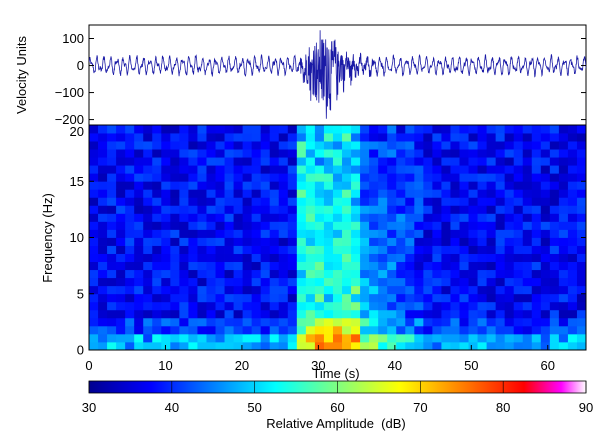  Describe the element at coordinates (335, 423) in the screenshot. I see `colorbar-label: Relative Amplitude (dB)` at that location.